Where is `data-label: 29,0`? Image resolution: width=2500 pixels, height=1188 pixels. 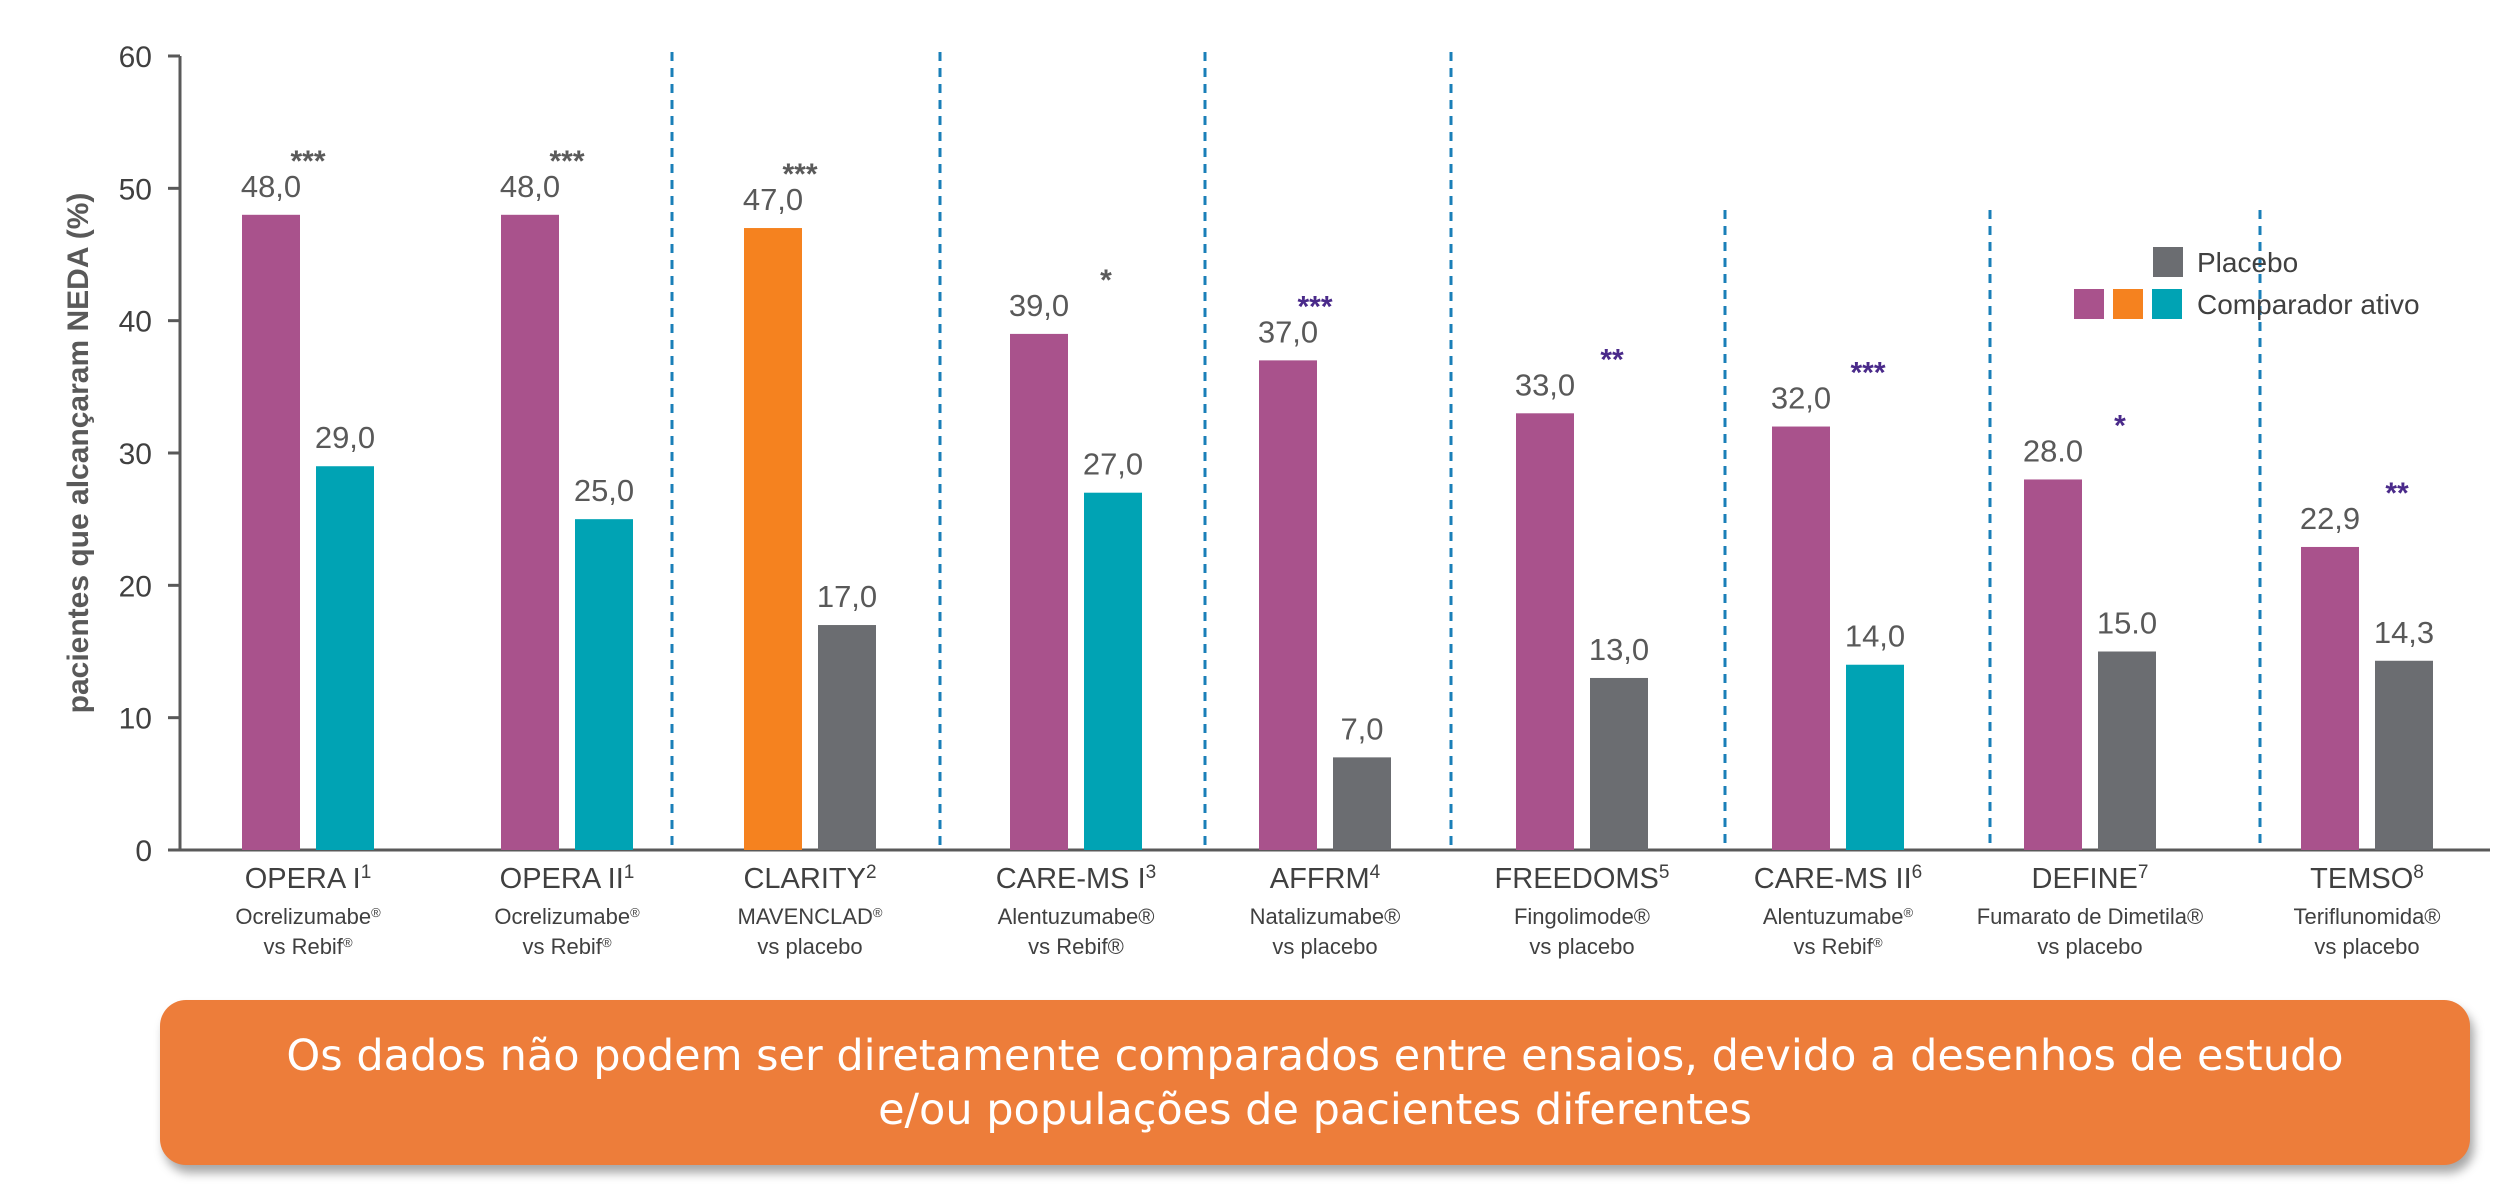
data-label: 29,0 is located at coordinates (345, 437).